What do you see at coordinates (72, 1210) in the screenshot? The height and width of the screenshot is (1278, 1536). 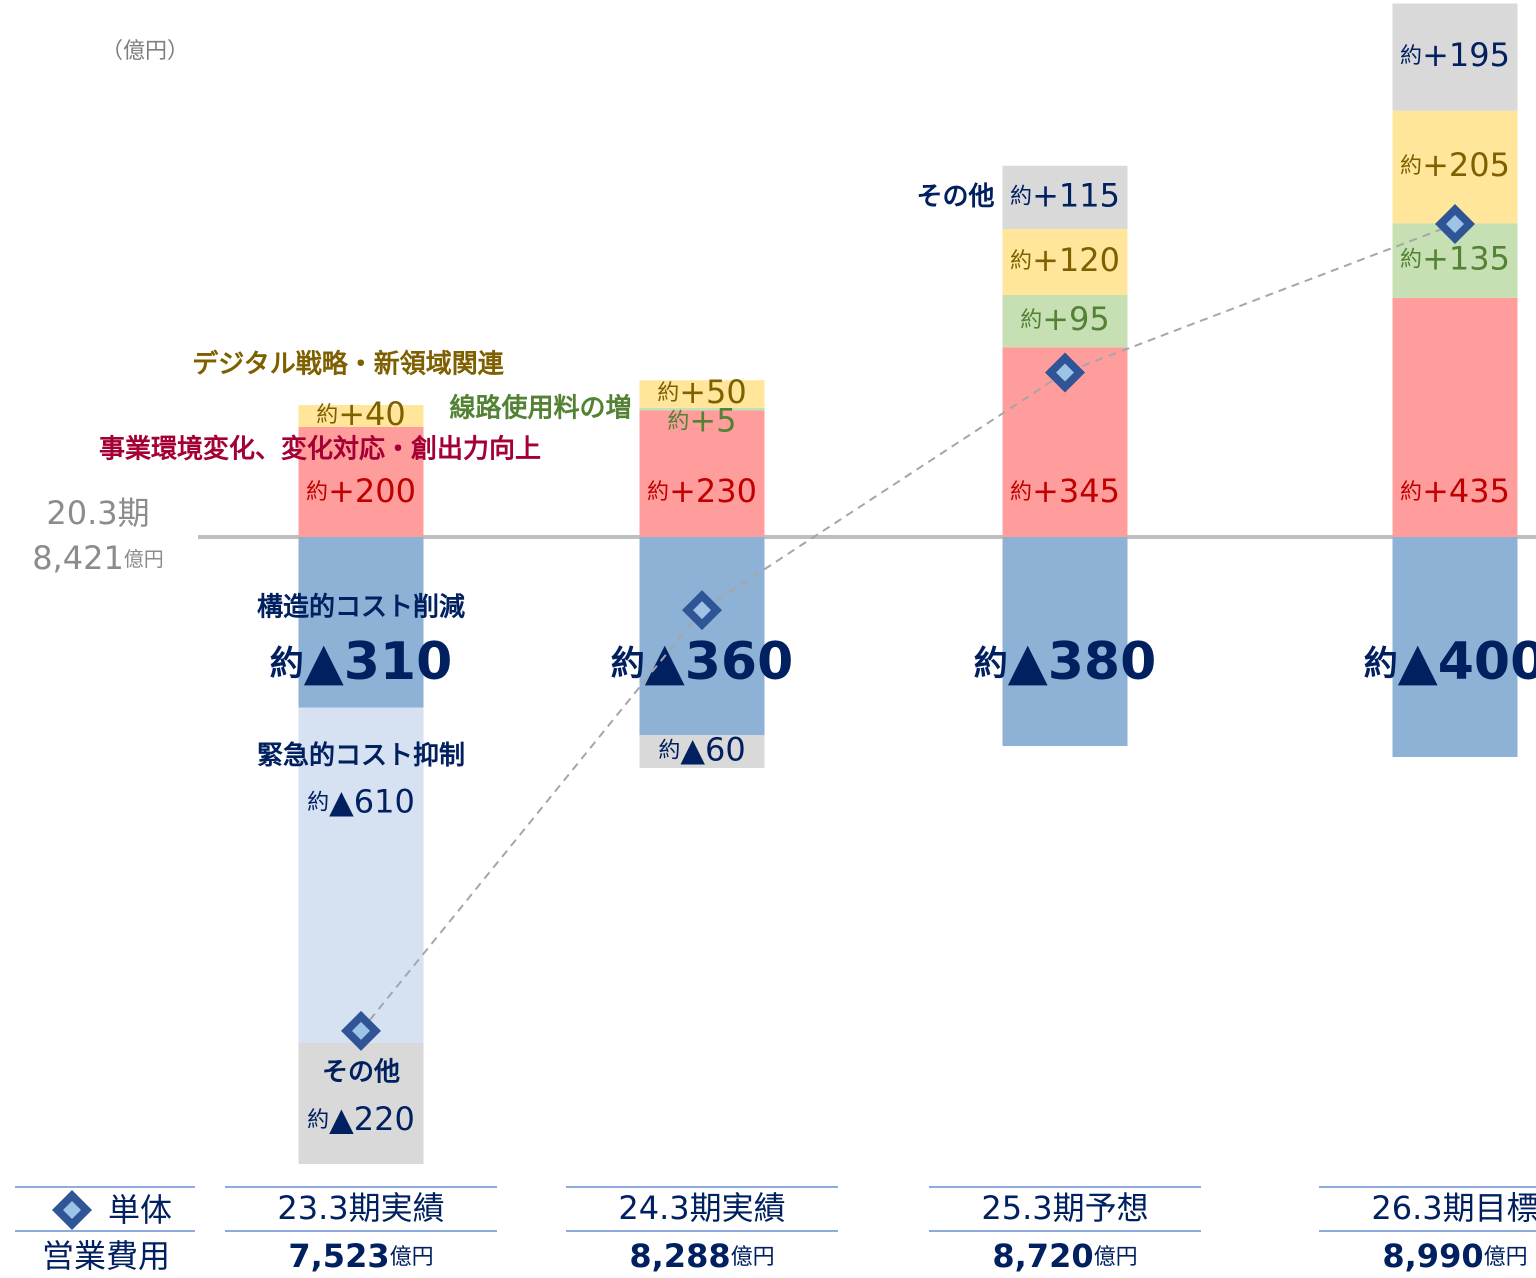 I see `legend-marker-inner` at bounding box center [72, 1210].